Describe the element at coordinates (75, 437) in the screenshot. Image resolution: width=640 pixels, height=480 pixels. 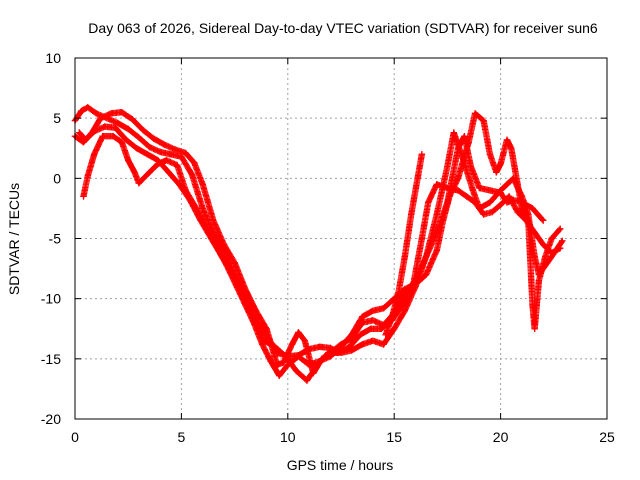
I see `x-tick-label: 0` at that location.